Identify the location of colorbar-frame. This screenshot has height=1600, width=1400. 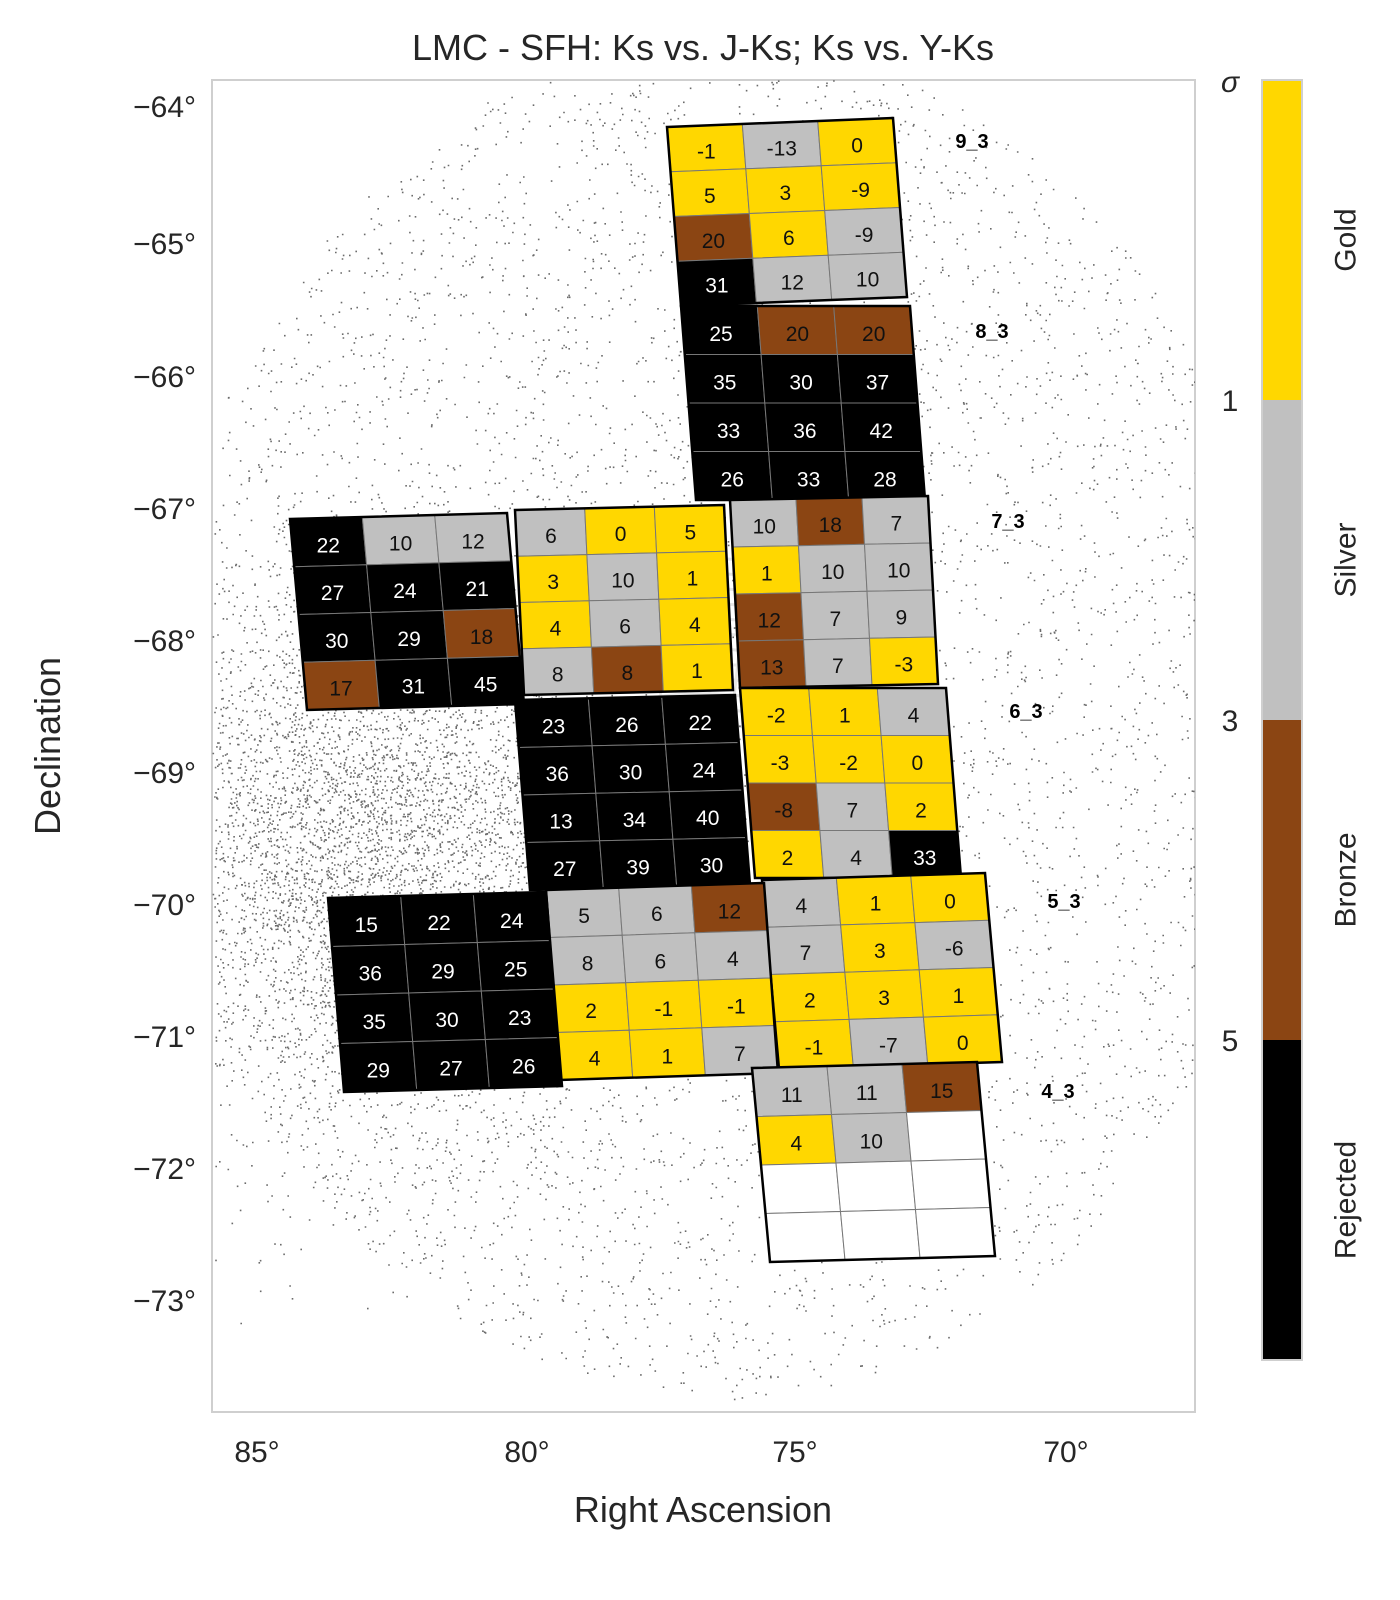
(1282, 720).